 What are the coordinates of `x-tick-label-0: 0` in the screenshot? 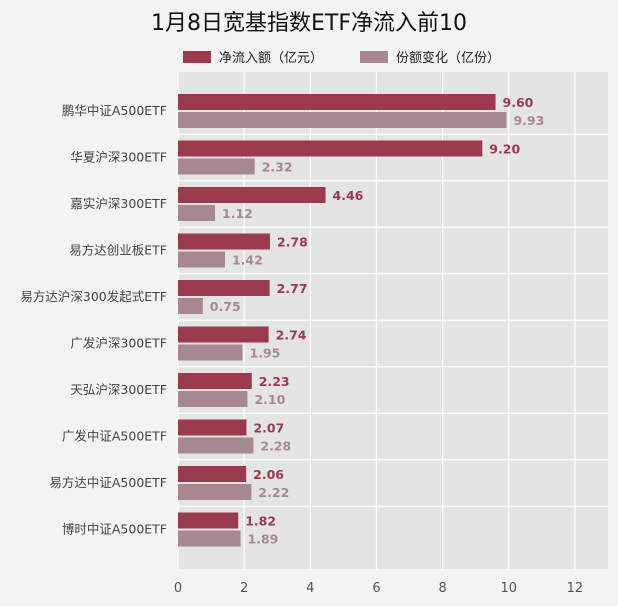 It's located at (178, 588).